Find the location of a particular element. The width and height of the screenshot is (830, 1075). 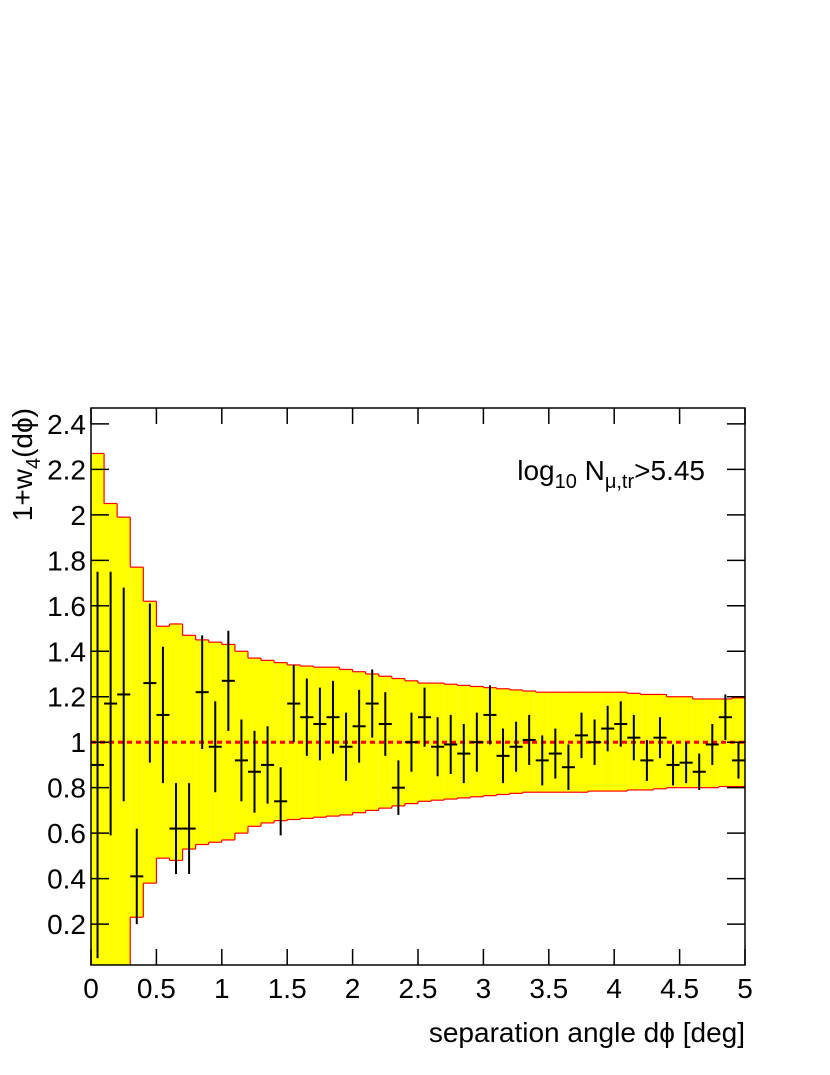

text-part: (dϕ) is located at coordinates (22, 433).